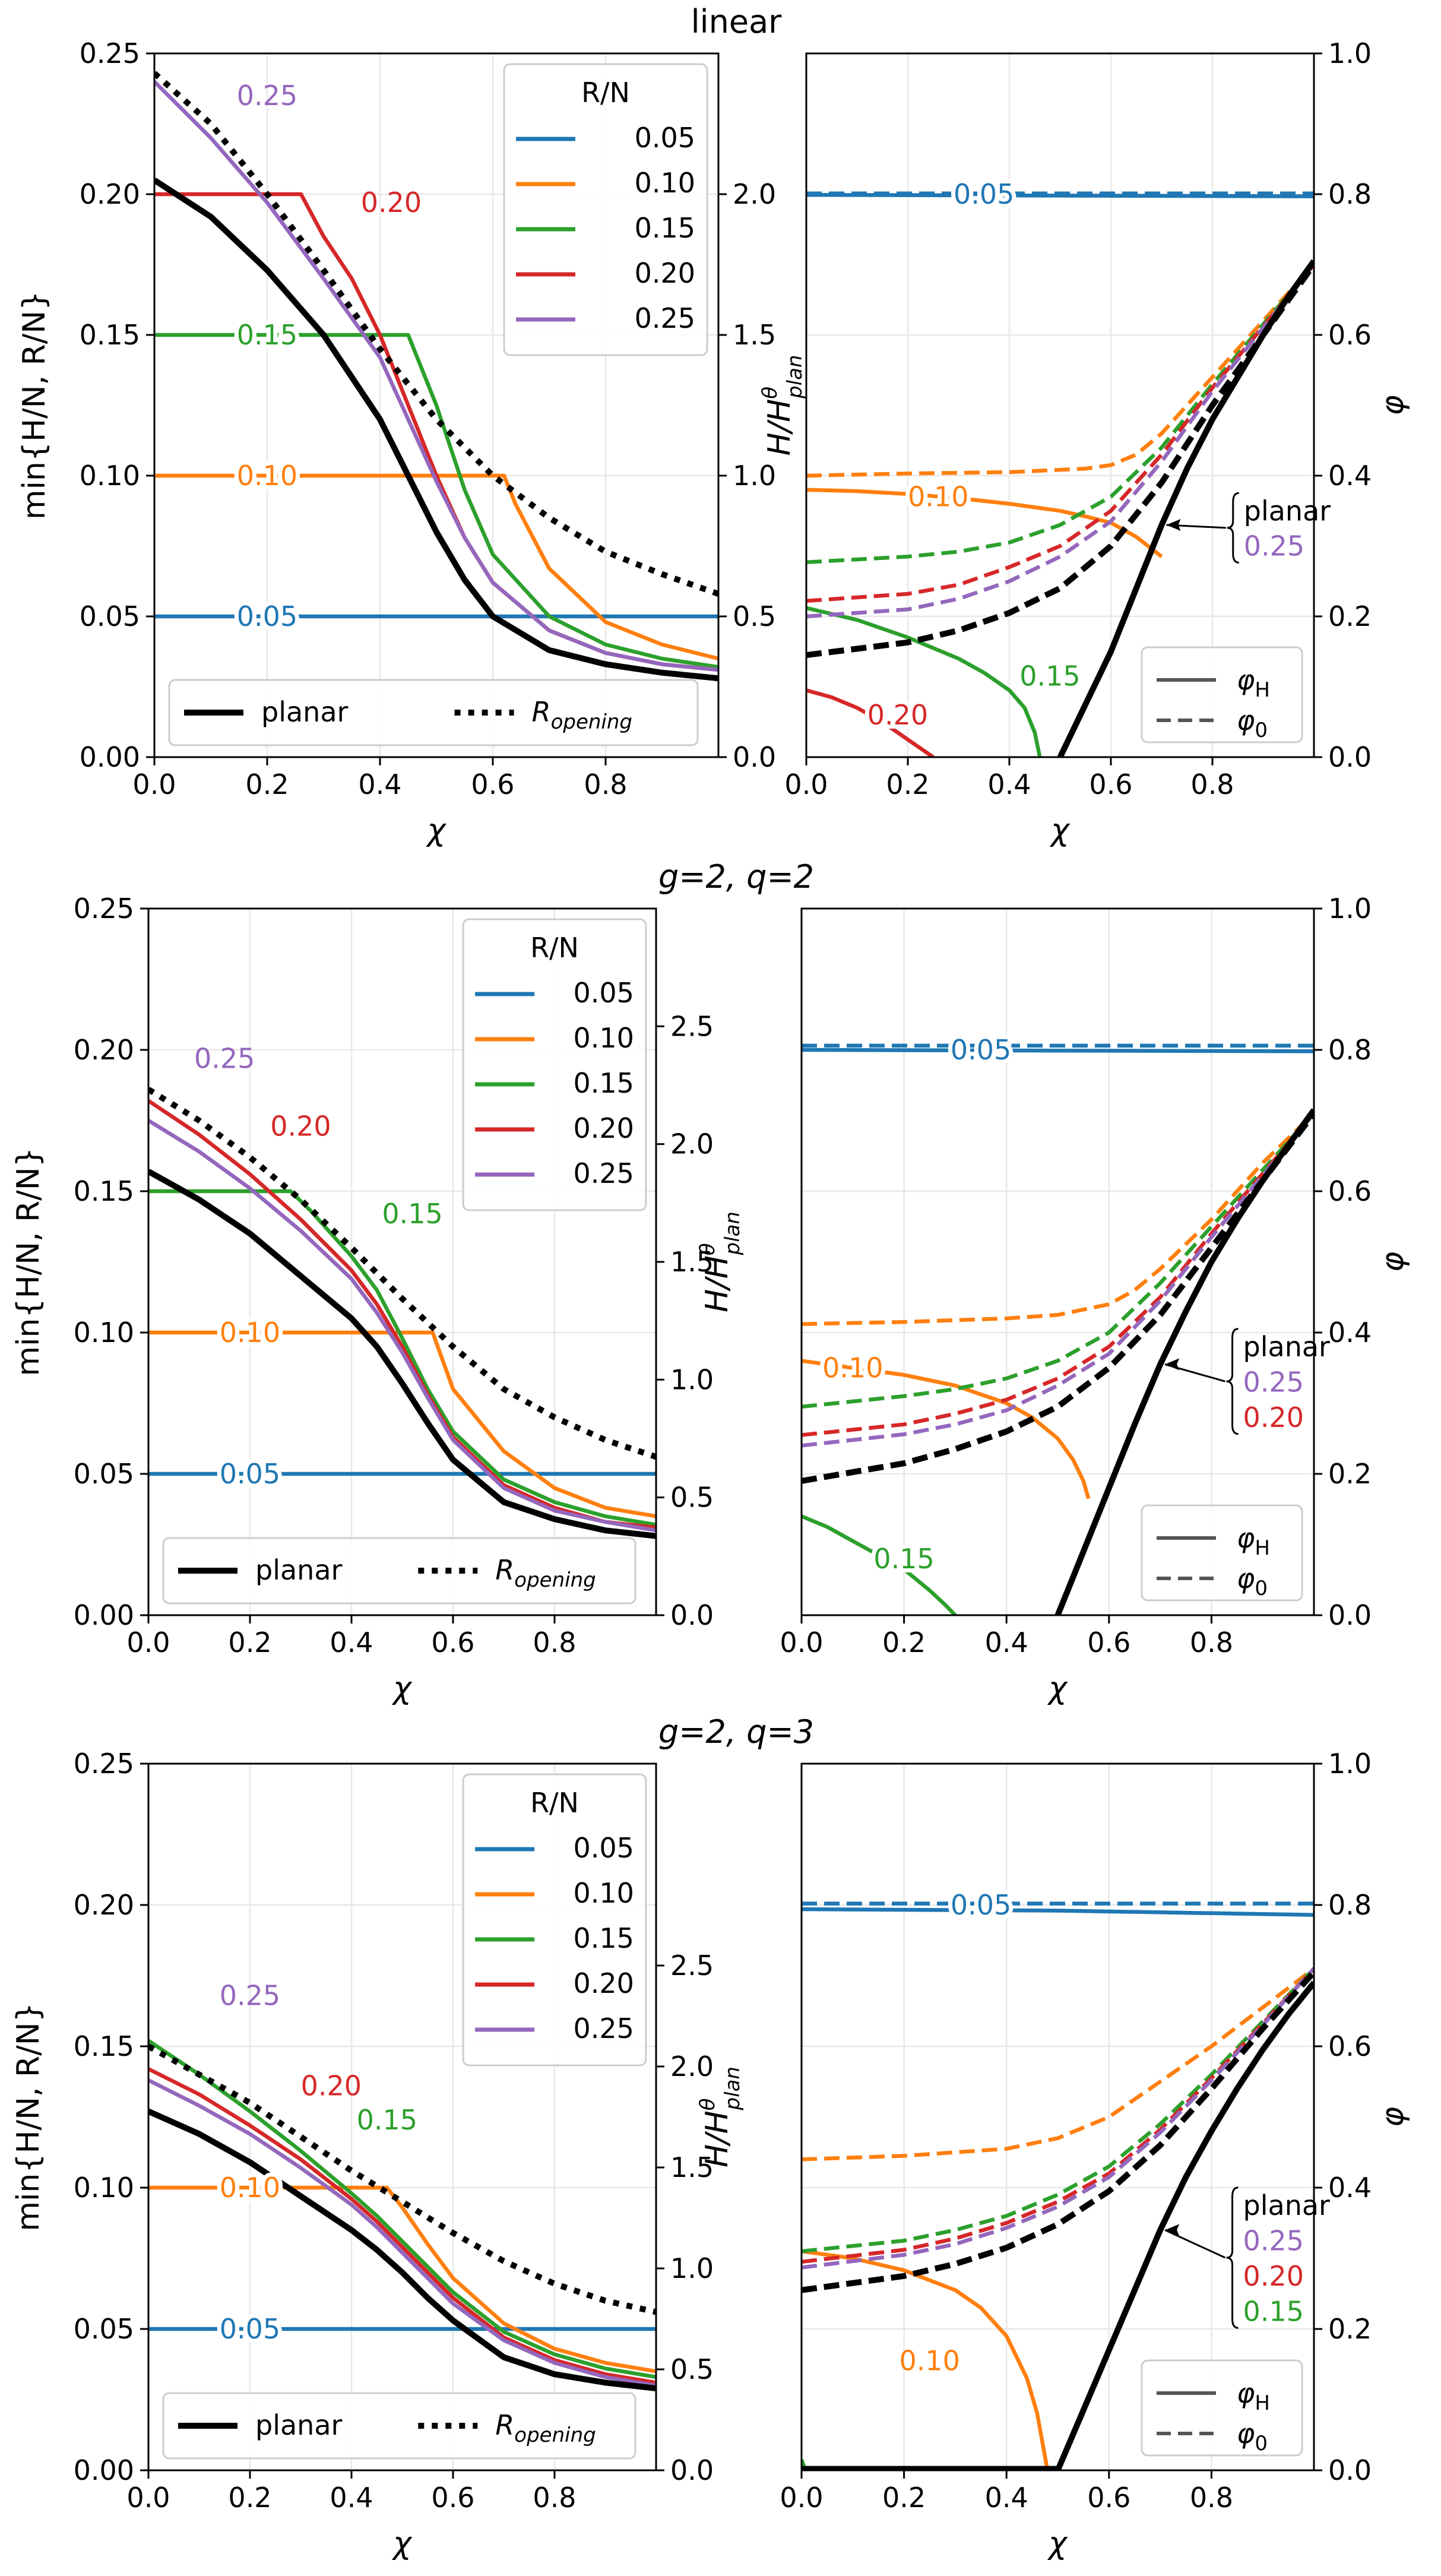  Describe the element at coordinates (603, 1893) in the screenshot. I see `legend-entry: 0.10` at that location.